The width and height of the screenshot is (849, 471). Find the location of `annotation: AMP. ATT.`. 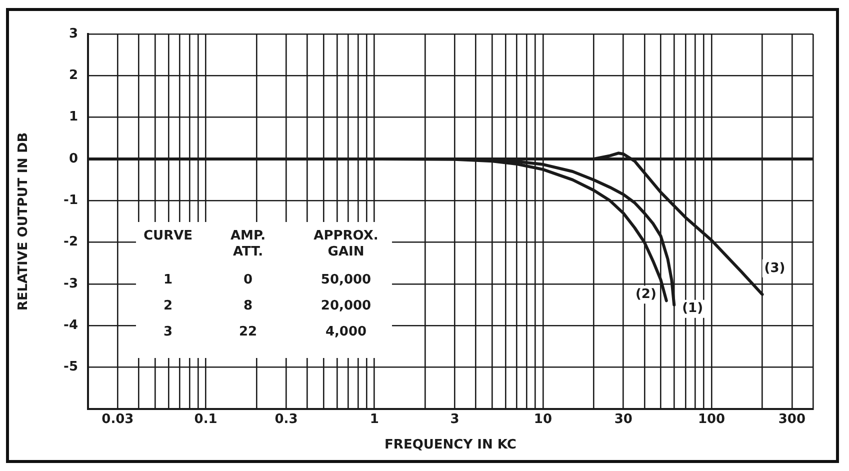

annotation: AMP. ATT. is located at coordinates (248, 244).